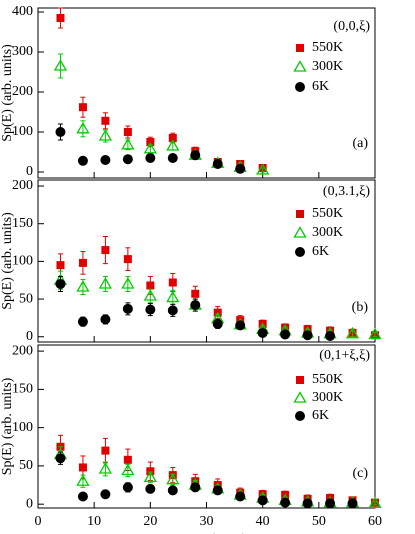 The height and width of the screenshot is (534, 415). What do you see at coordinates (360, 473) in the screenshot?
I see `panel-annotation: (c)` at bounding box center [360, 473].